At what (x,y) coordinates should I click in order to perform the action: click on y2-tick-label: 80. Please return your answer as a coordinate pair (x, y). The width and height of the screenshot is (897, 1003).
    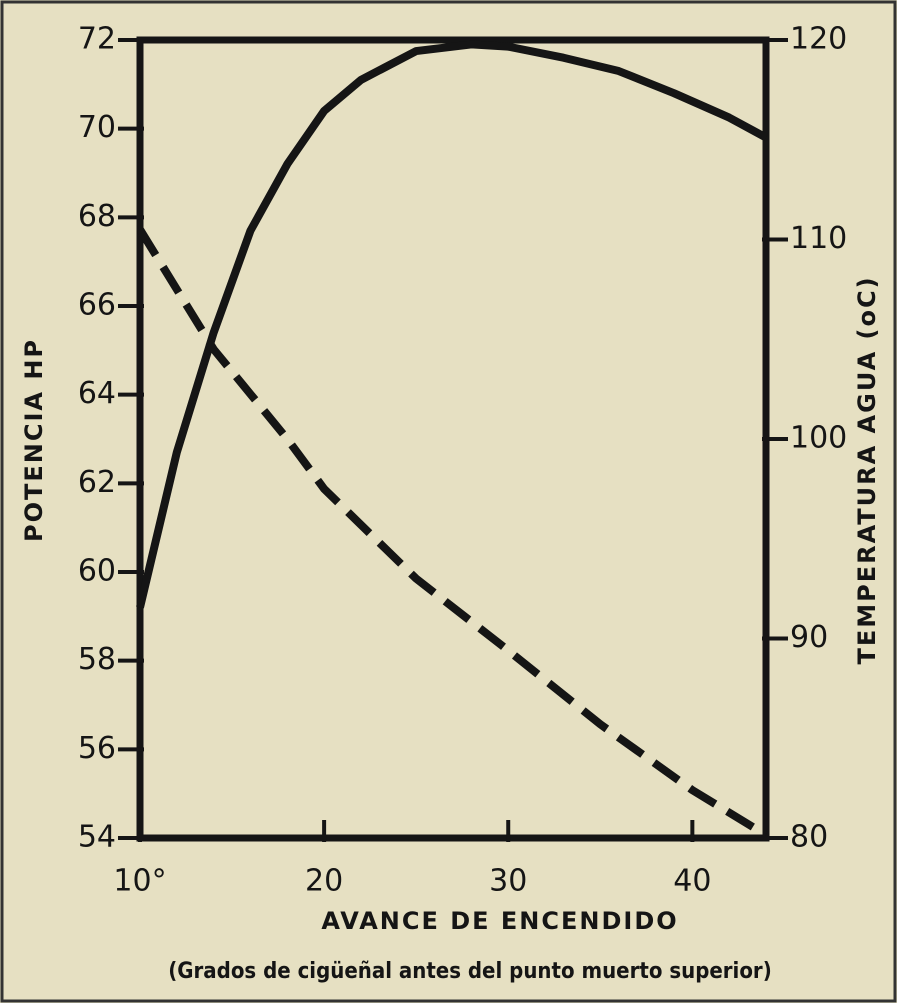
    Looking at the image, I should click on (809, 837).